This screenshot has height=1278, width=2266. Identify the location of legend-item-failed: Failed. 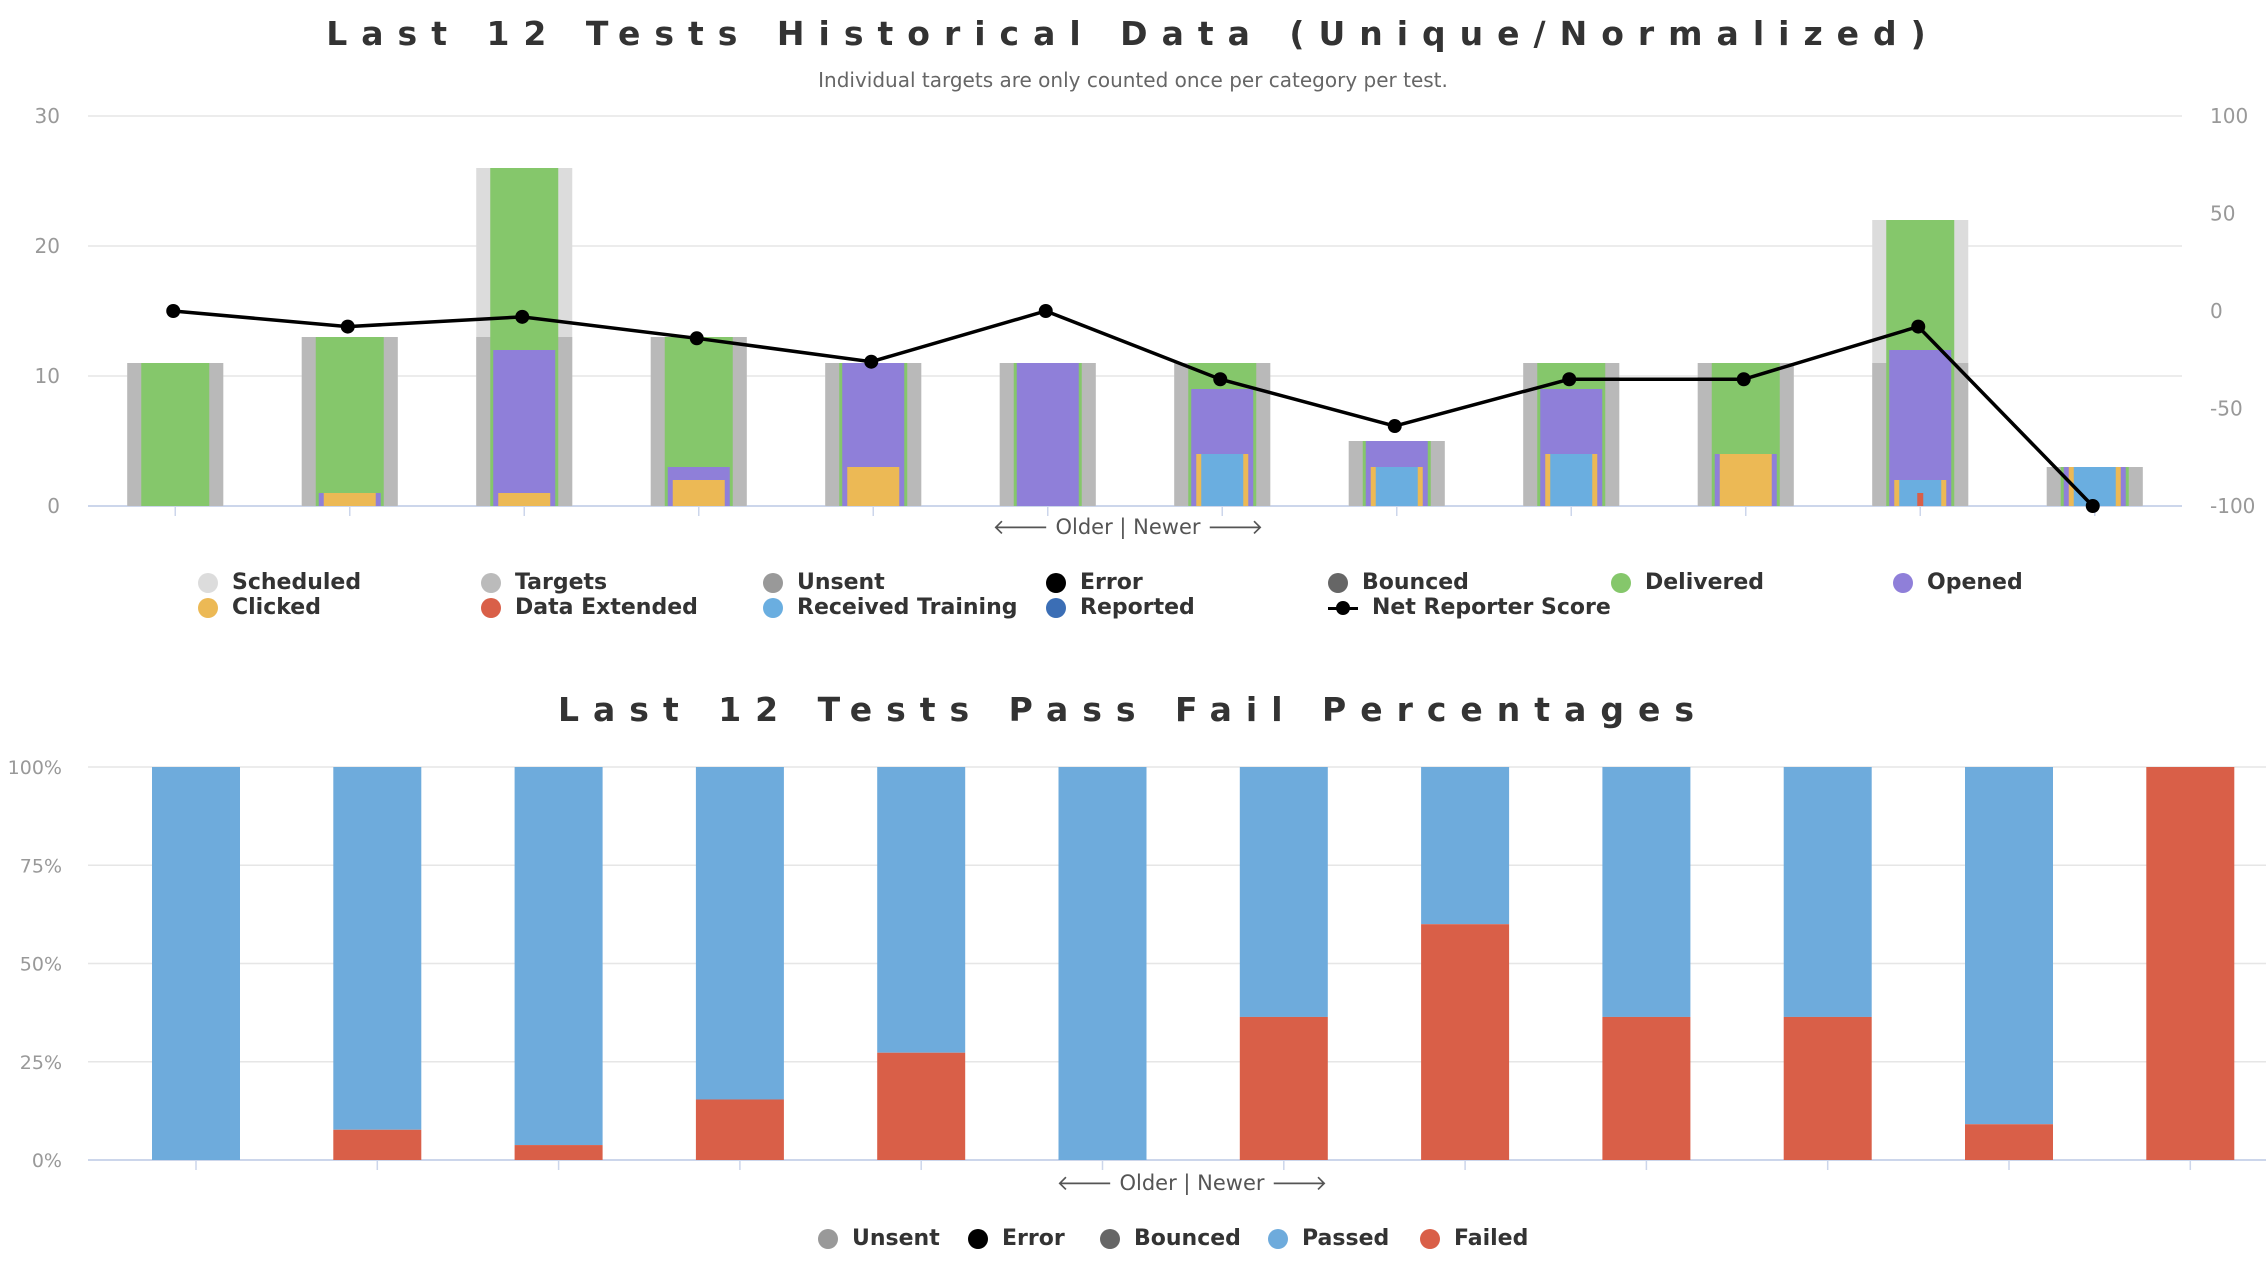
(1474, 1238).